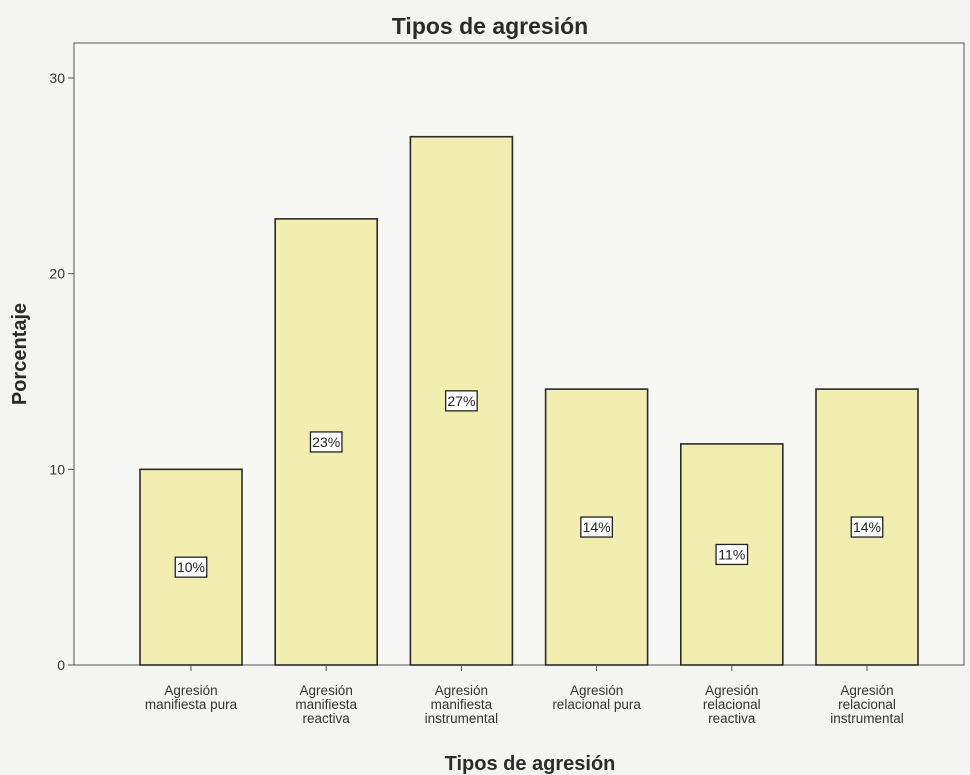  Describe the element at coordinates (867, 704) in the screenshot. I see `x-tick-label: Agresión relacional instrumental` at that location.